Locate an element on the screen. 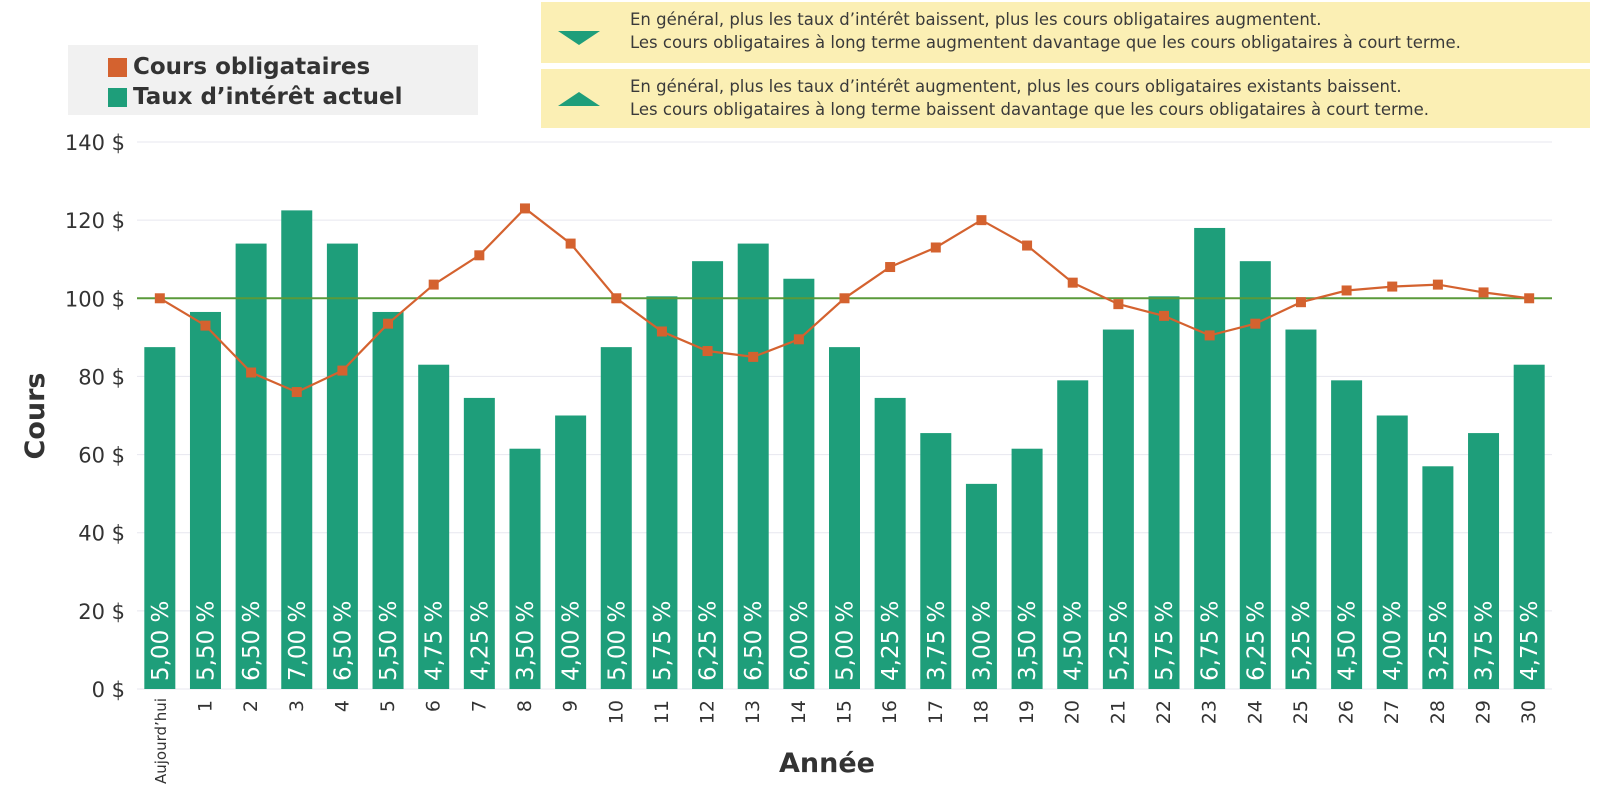 This screenshot has height=788, width=1600. legend-label-price: Cours obligataires is located at coordinates (252, 67).